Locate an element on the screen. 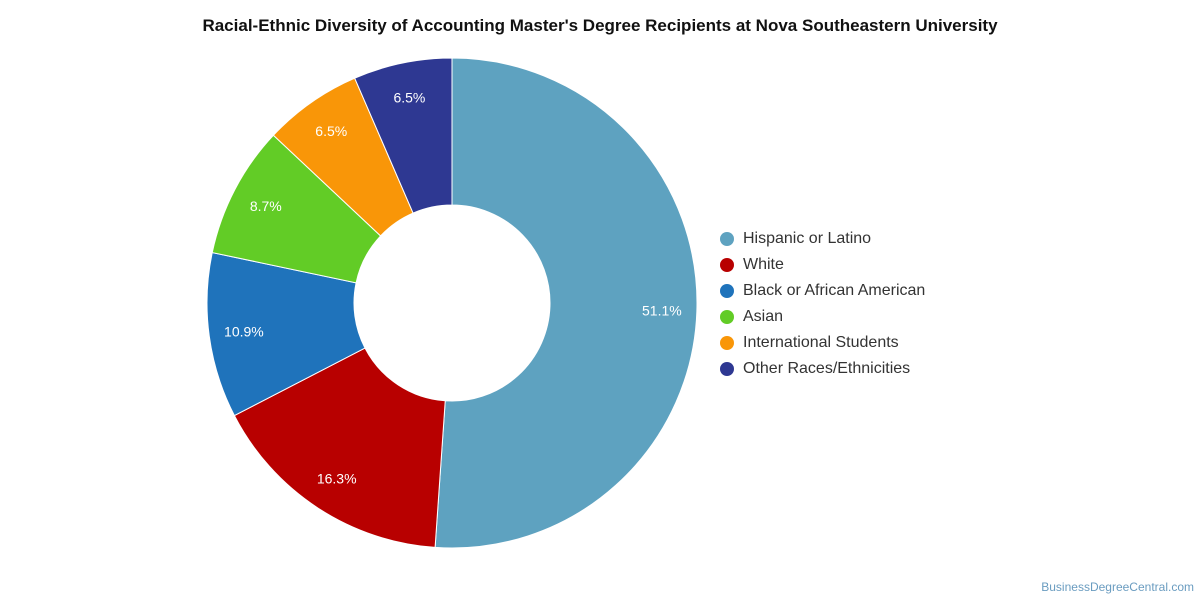 The width and height of the screenshot is (1200, 600). legend-item: White is located at coordinates (822, 265).